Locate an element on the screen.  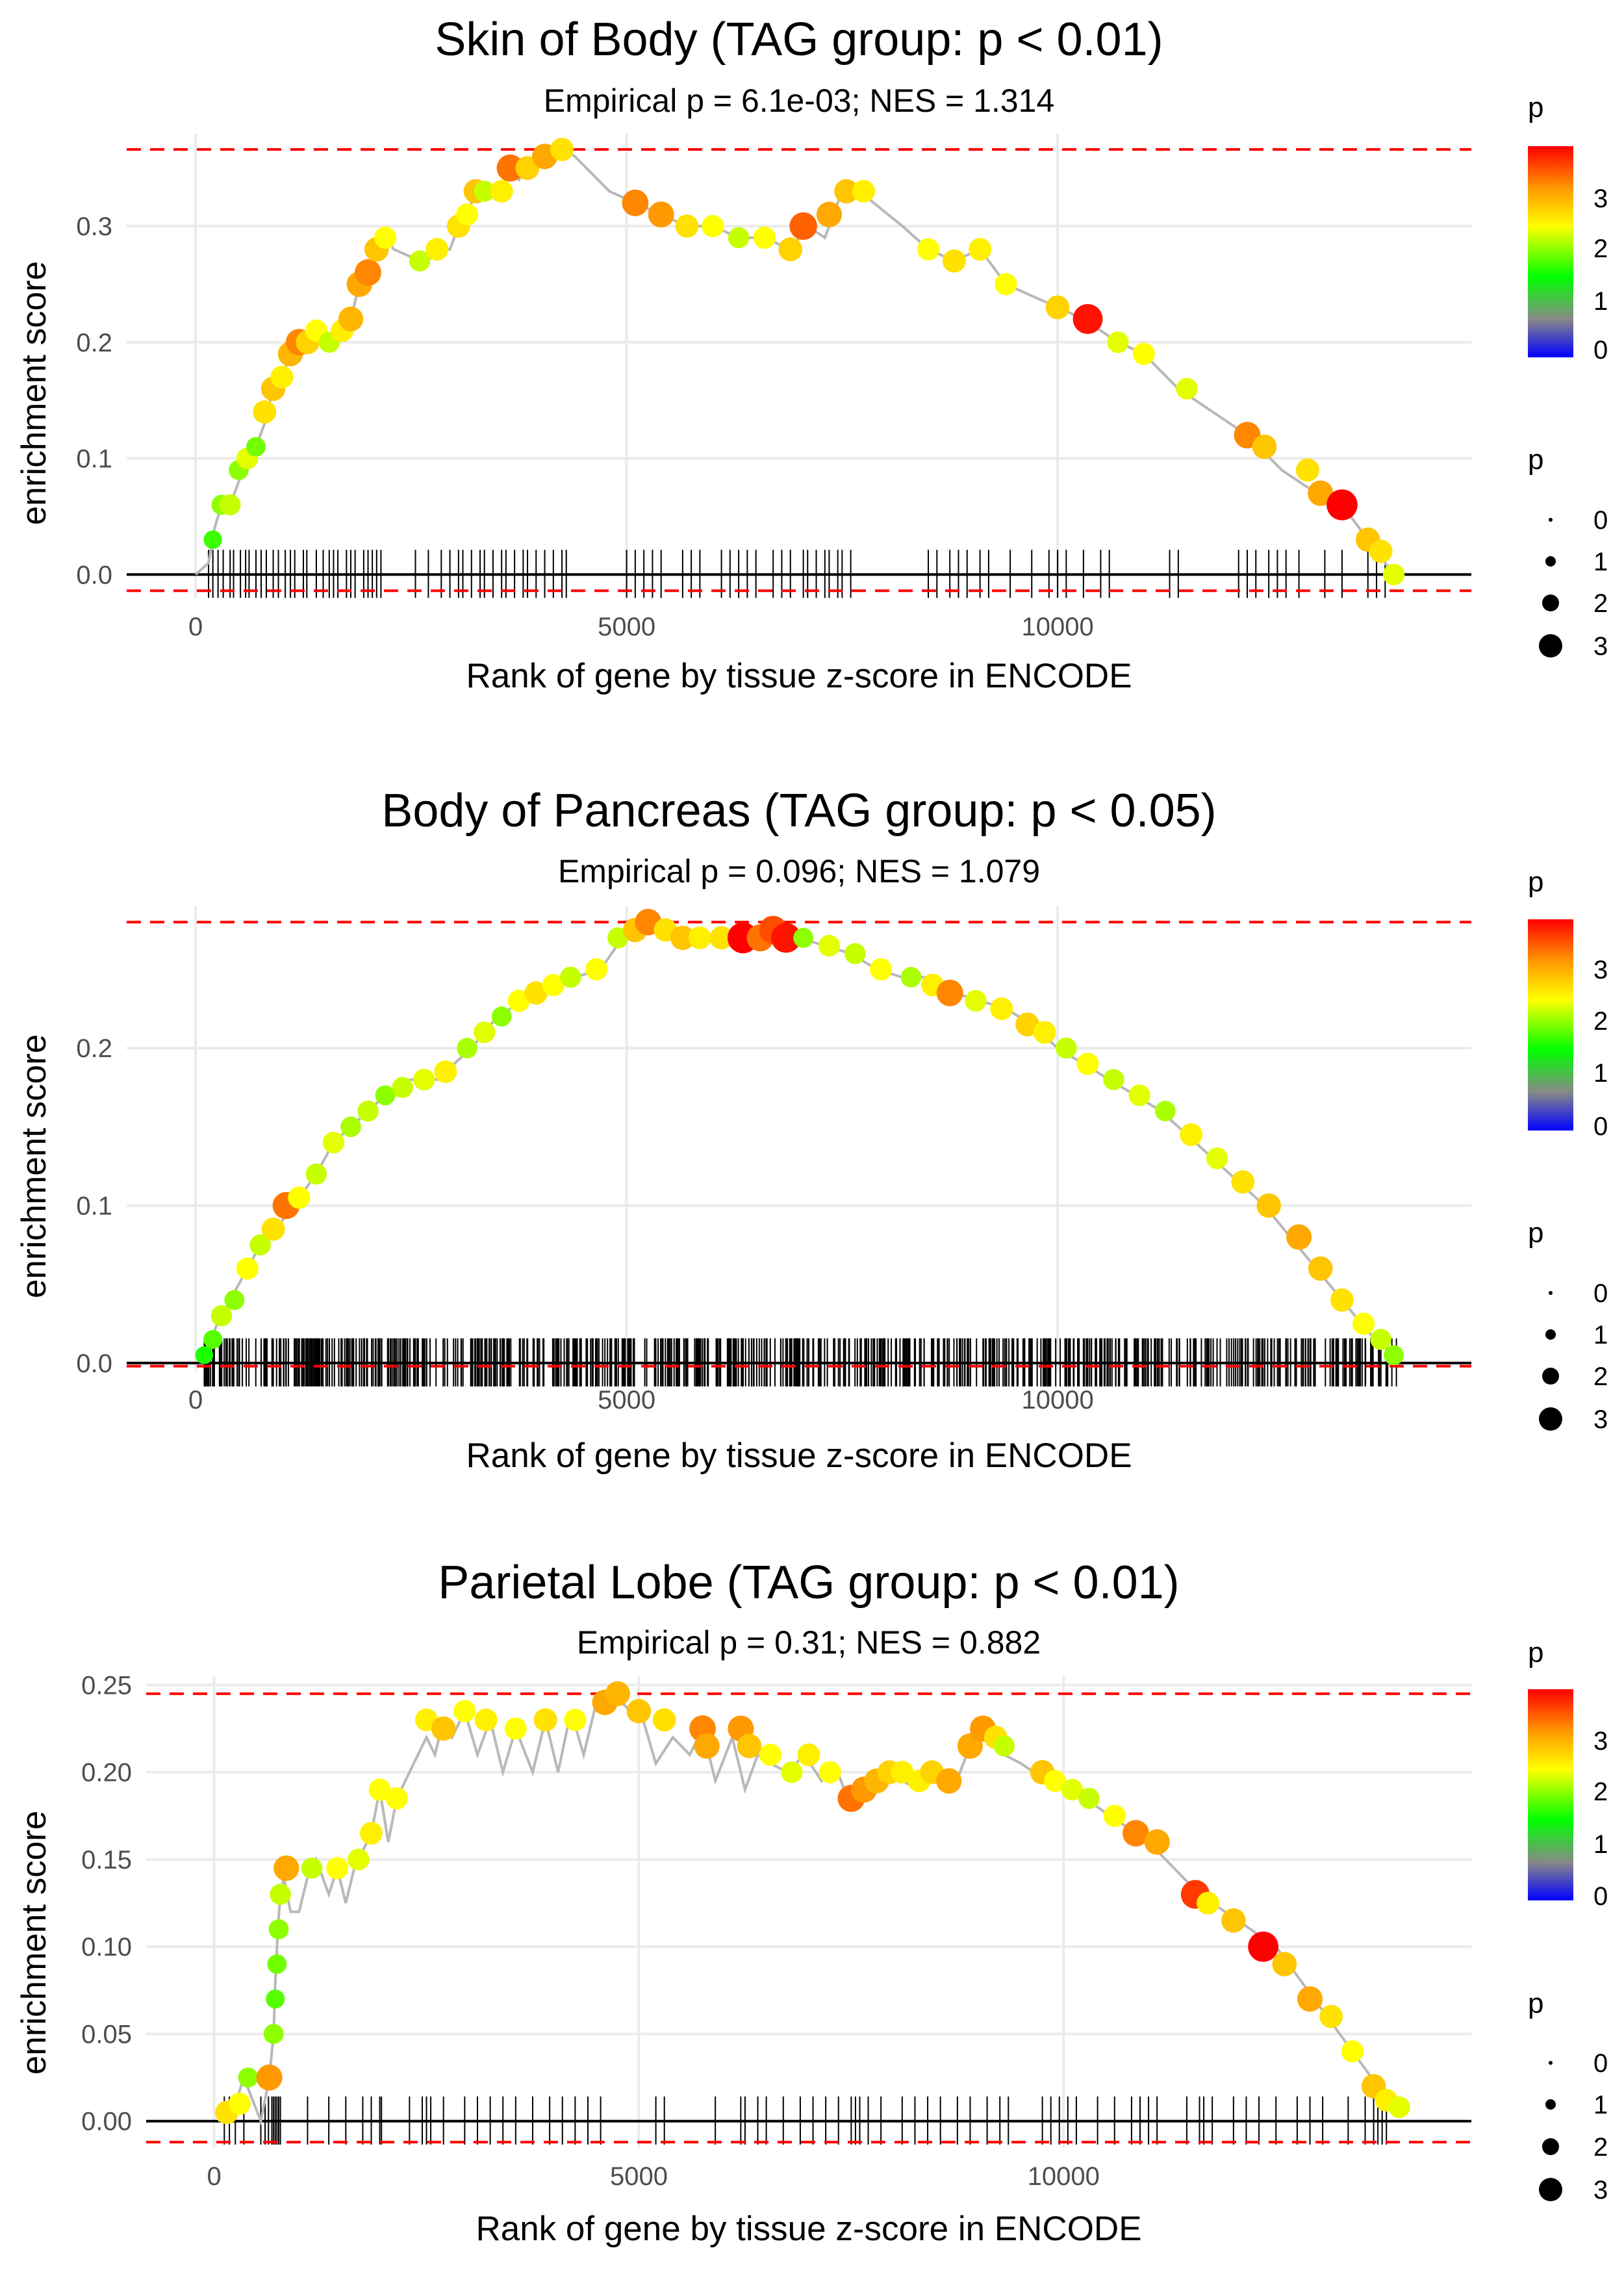
panel-3-size-key-dot is located at coordinates (1550, 2104).